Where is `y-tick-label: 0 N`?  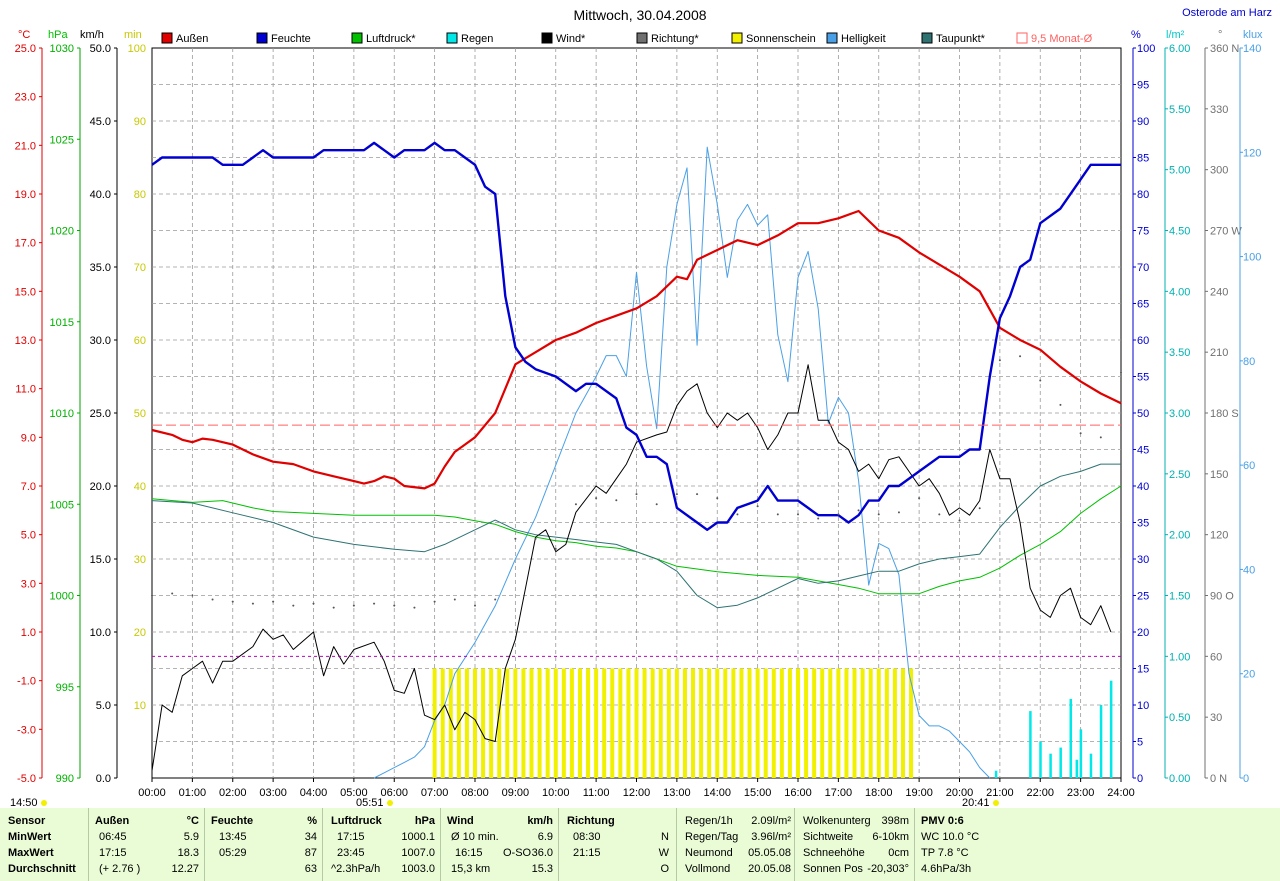 y-tick-label: 0 N is located at coordinates (1218, 779).